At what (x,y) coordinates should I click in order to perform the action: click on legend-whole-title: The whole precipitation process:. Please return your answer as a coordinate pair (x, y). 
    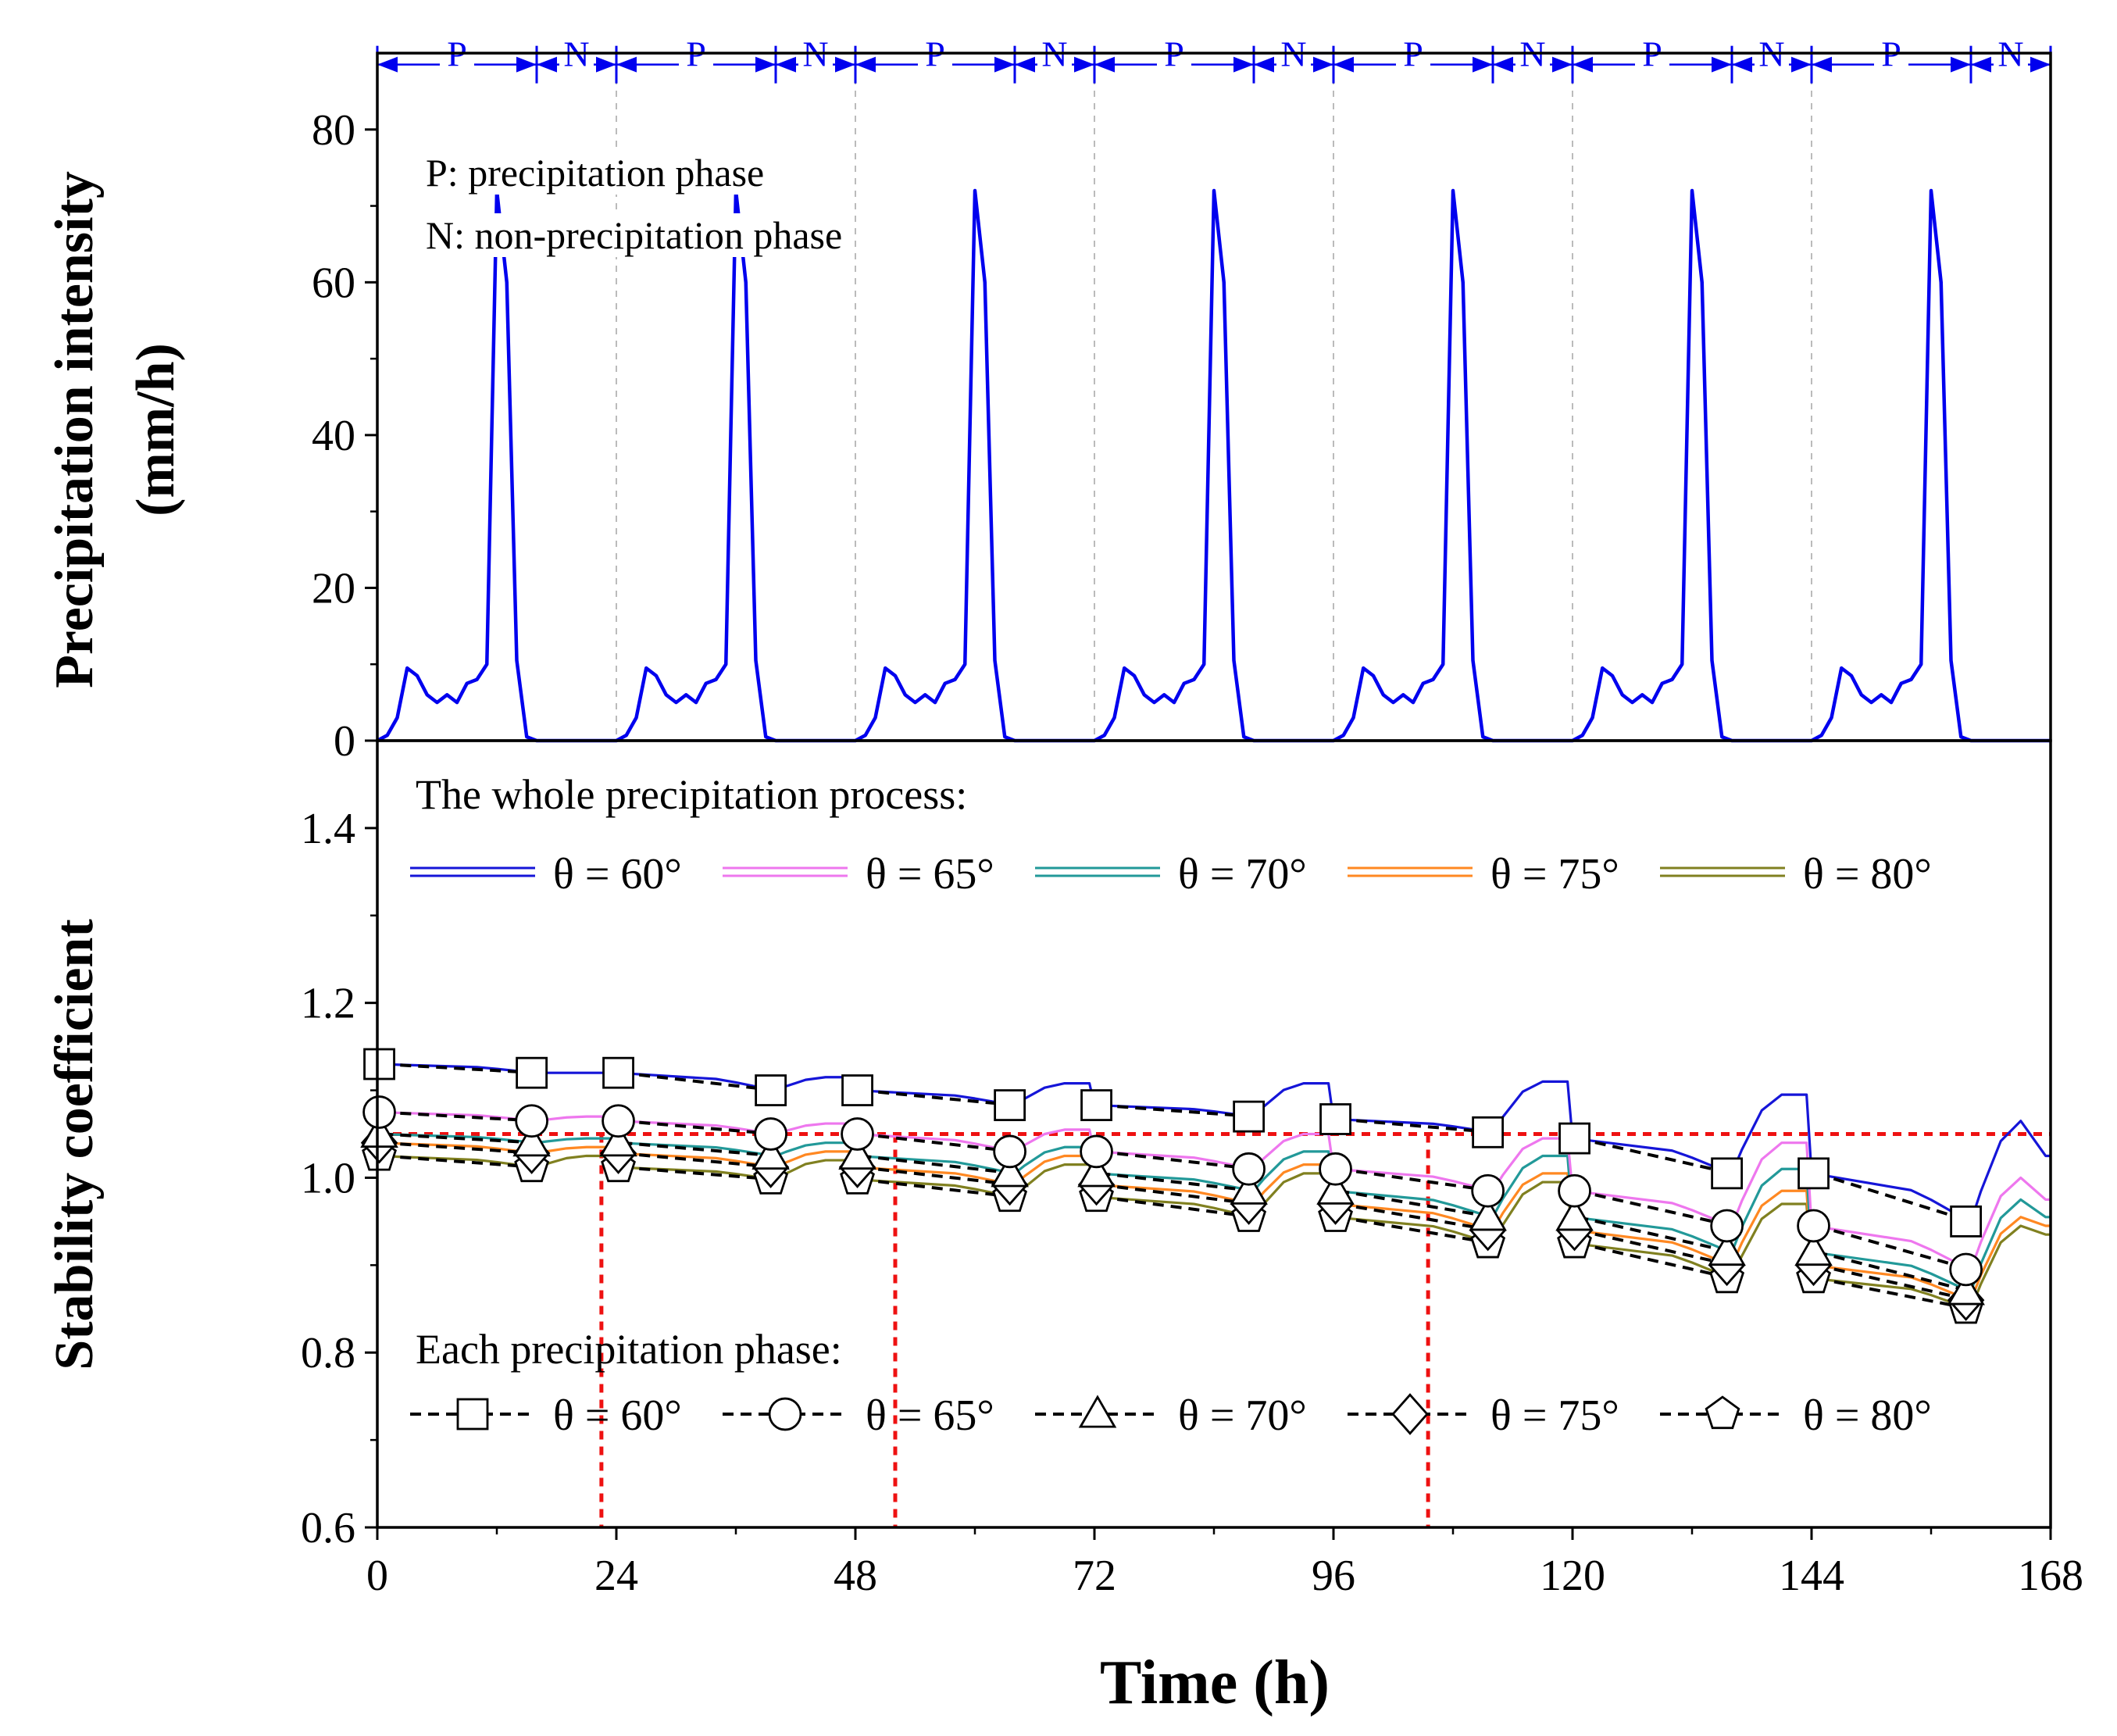
    Looking at the image, I should click on (691, 794).